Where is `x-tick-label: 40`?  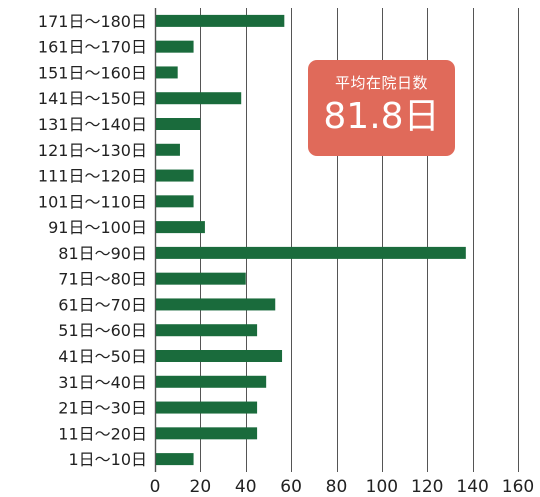 x-tick-label: 40 is located at coordinates (246, 487).